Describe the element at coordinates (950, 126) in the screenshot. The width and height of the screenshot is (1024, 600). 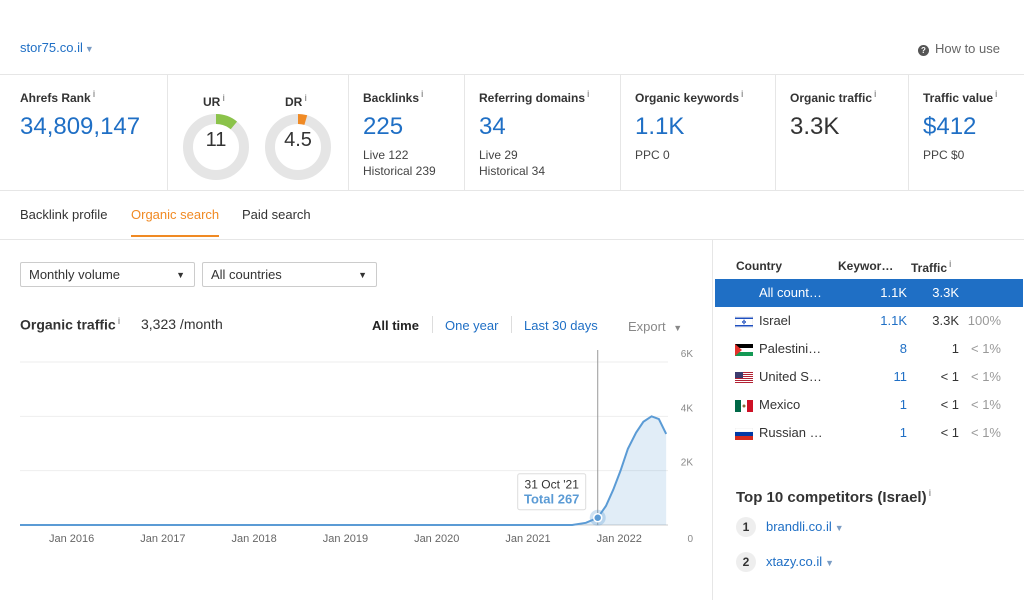
I see `traffic-value-amount: $412` at that location.